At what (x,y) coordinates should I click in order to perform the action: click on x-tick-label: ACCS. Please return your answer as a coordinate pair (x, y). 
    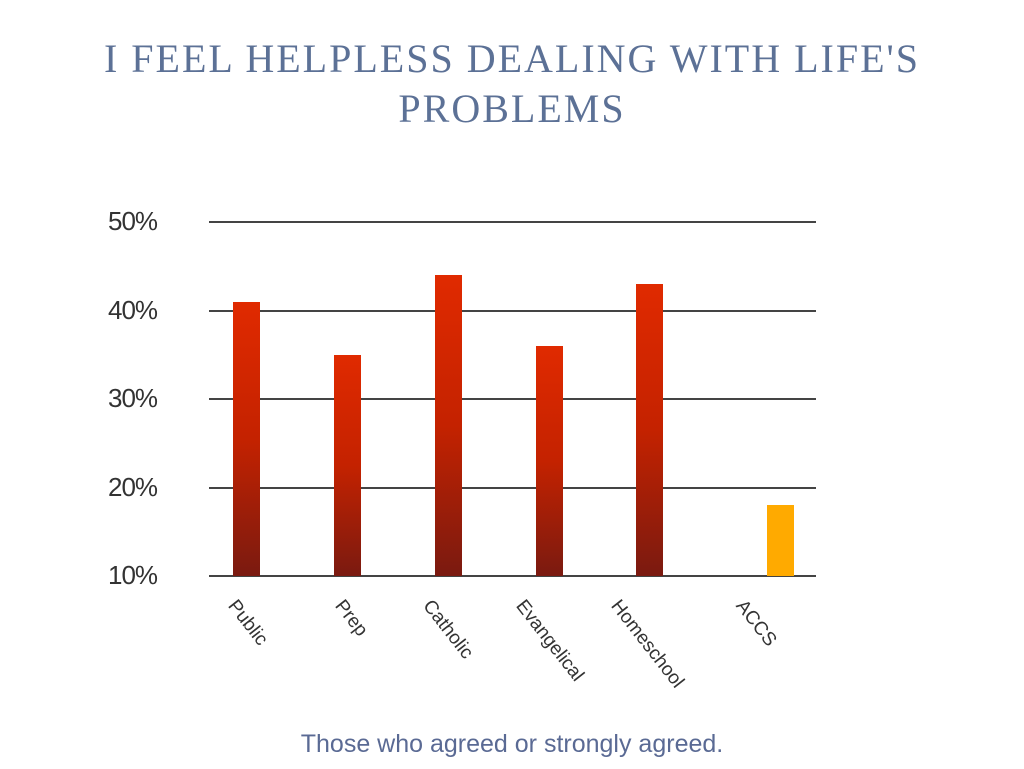
    Looking at the image, I should click on (756, 623).